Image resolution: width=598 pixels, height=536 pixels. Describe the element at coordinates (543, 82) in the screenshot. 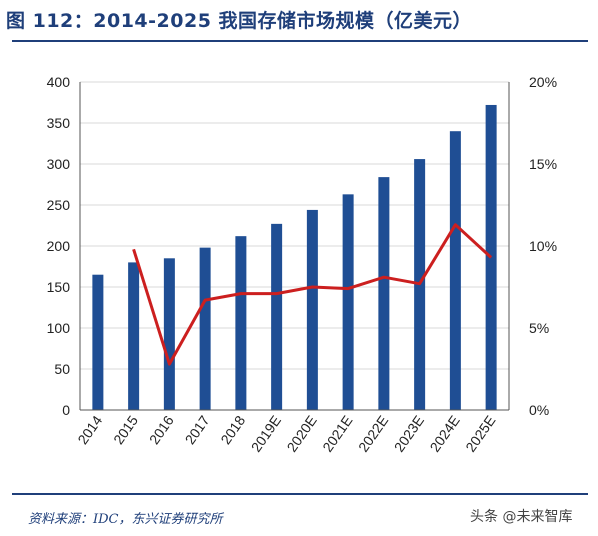

I see `y2-tick-label: 20%` at that location.